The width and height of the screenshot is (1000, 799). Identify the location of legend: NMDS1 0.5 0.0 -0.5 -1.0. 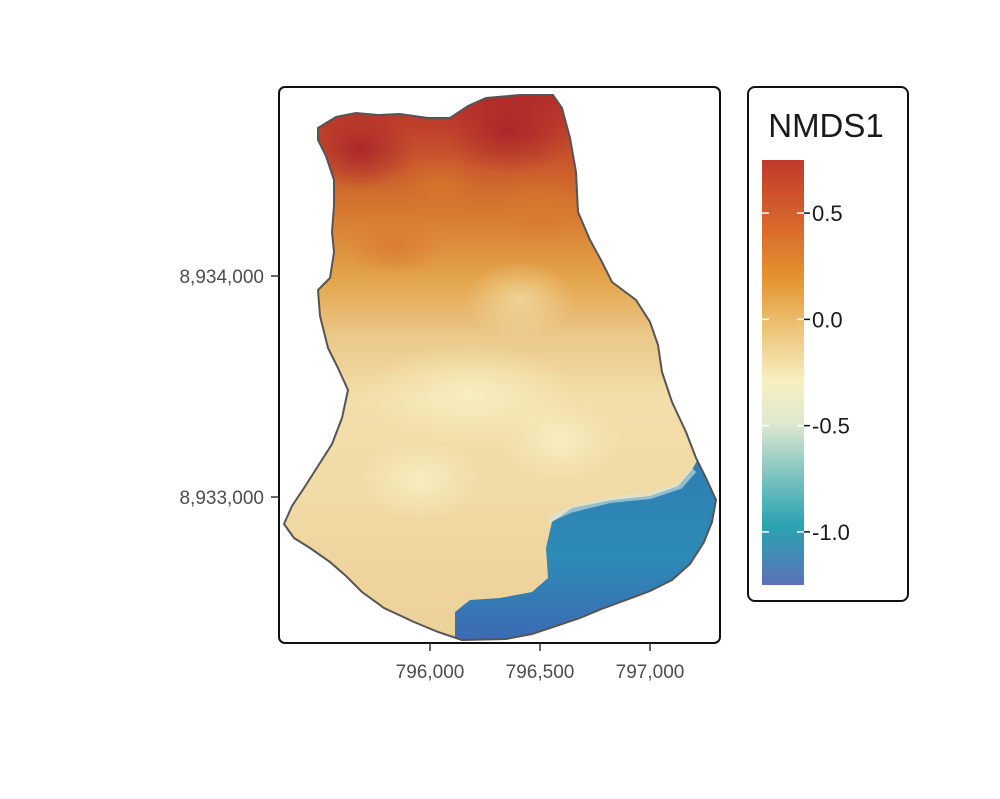
(828, 344).